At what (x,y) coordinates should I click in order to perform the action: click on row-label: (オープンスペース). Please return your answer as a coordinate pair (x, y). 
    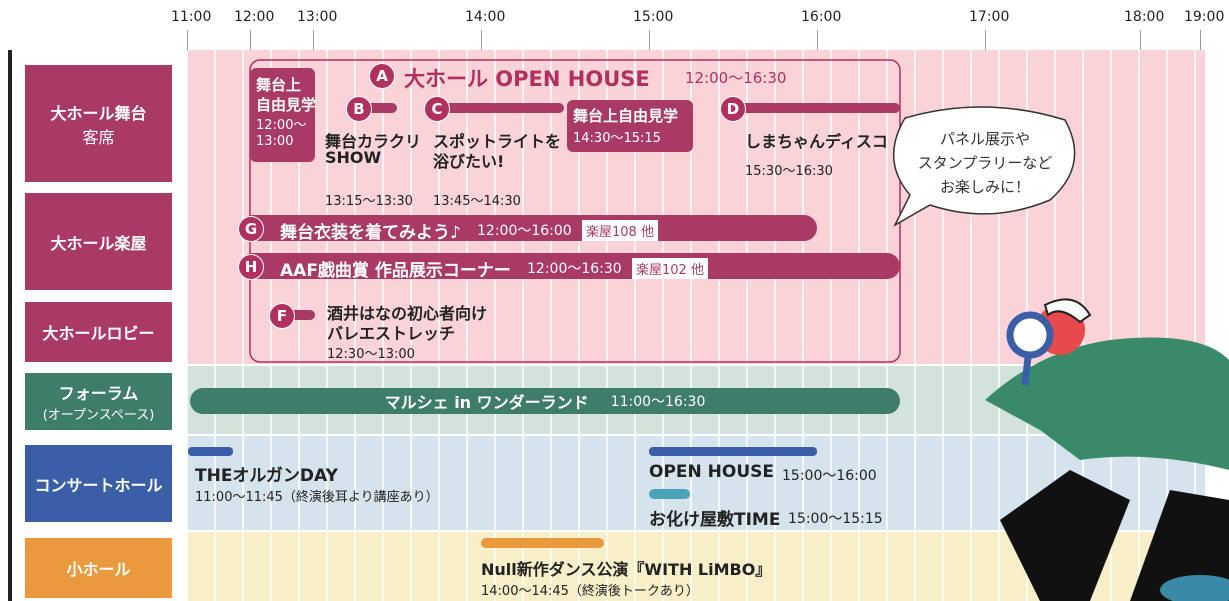
    Looking at the image, I should click on (98, 415).